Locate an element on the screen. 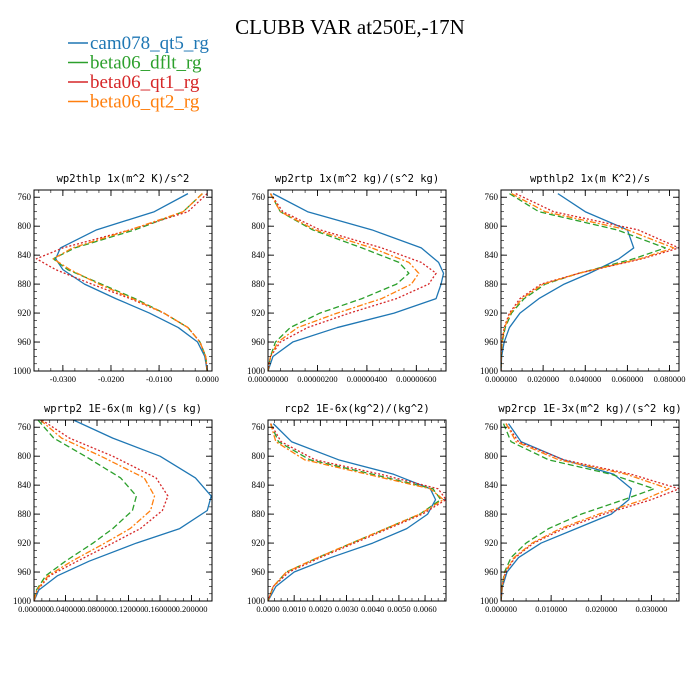  legend-entry: beta06_qt2_rg is located at coordinates (134, 102).